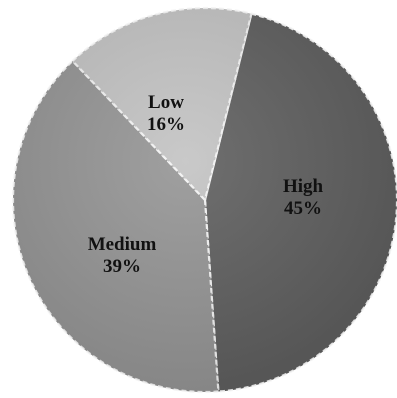 This screenshot has height=398, width=397. I want to click on slice-name-medium: Medium, so click(122, 244).